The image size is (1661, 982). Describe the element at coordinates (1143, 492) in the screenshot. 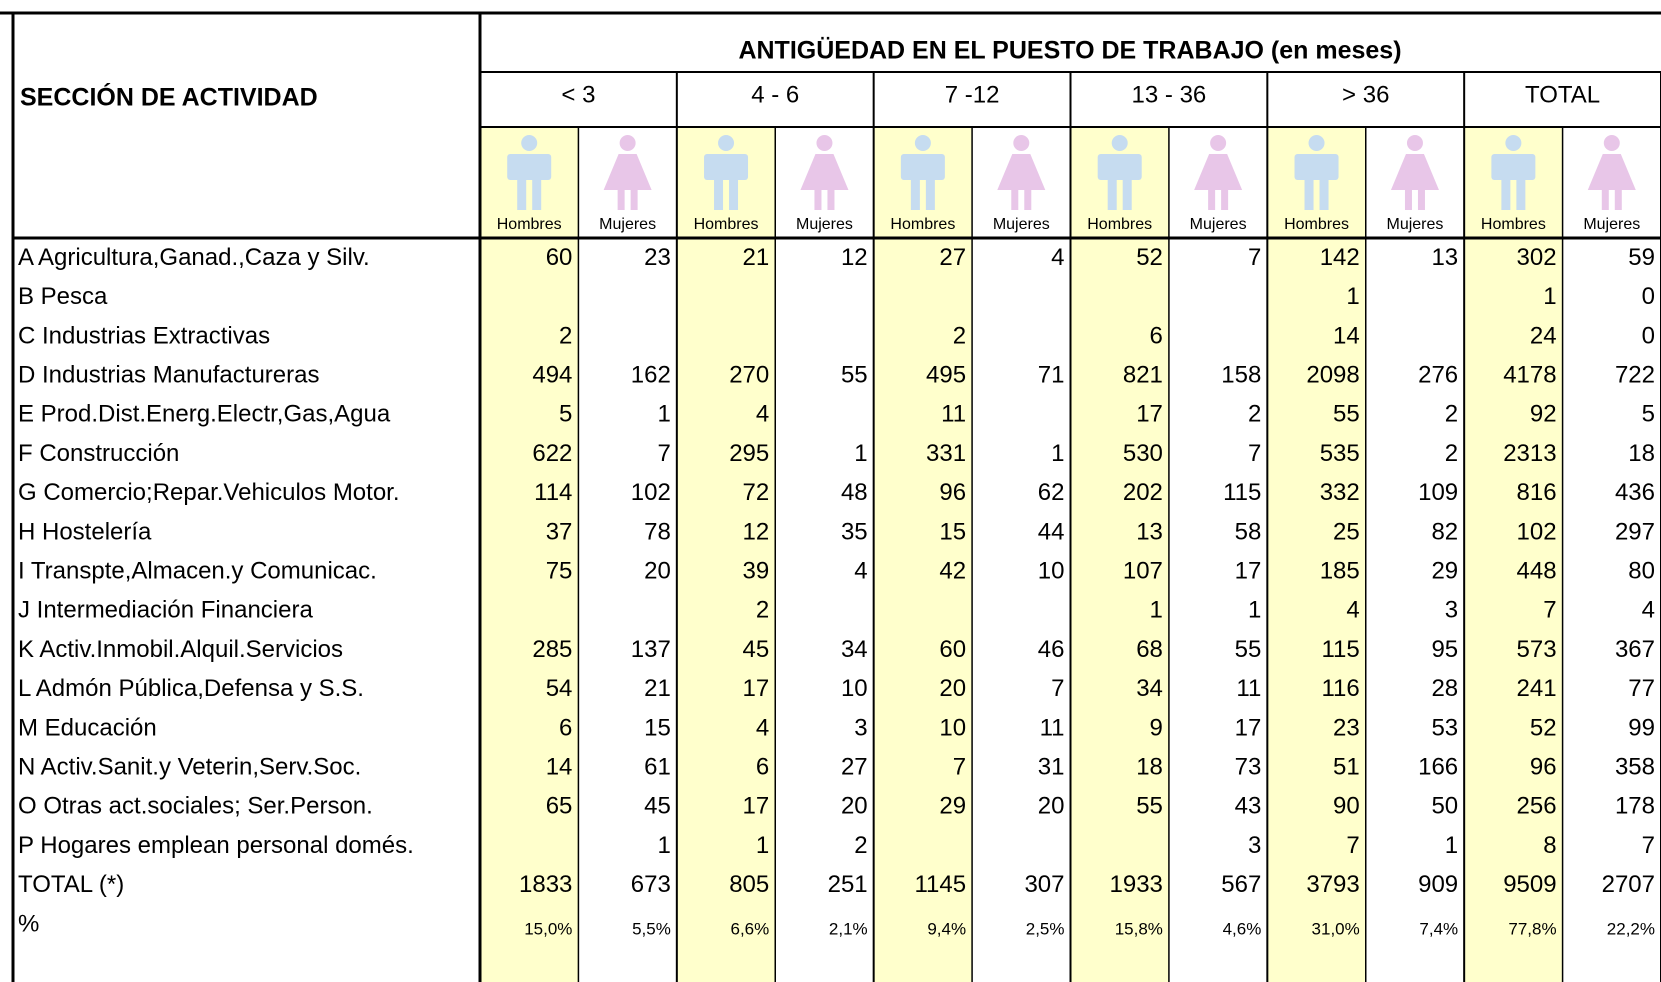

I see `cell-value: 202` at that location.